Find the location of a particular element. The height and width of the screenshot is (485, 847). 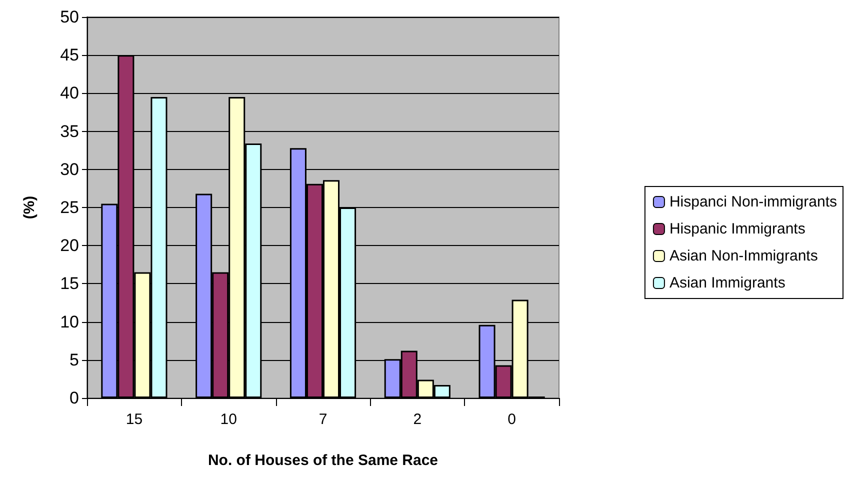

y-tick-label: 0 is located at coordinates (74, 398).